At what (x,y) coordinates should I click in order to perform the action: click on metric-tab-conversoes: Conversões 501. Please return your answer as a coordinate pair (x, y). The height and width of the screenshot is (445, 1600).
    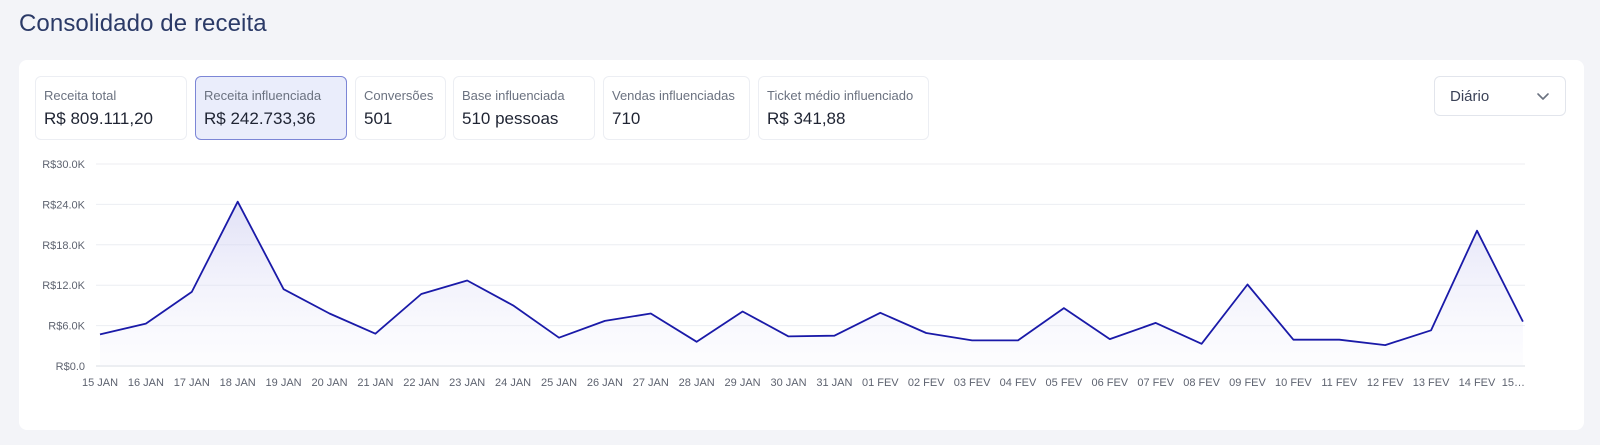
    Looking at the image, I should click on (400, 108).